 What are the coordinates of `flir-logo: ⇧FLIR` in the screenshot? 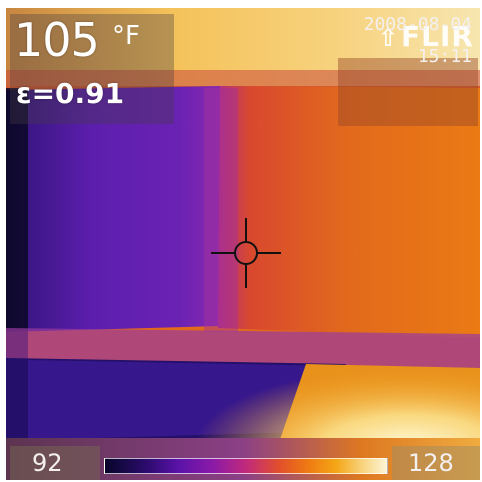 It's located at (426, 37).